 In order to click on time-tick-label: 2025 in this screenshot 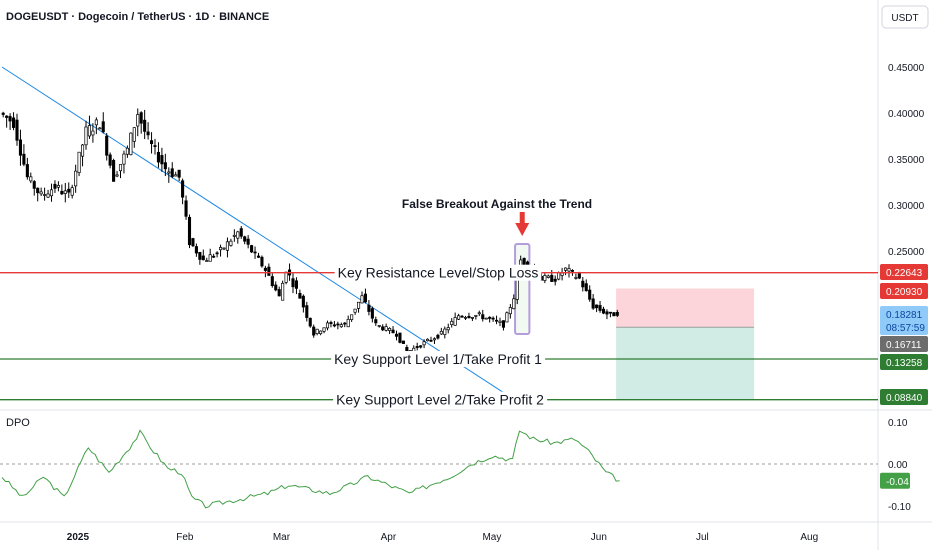, I will do `click(78, 537)`.